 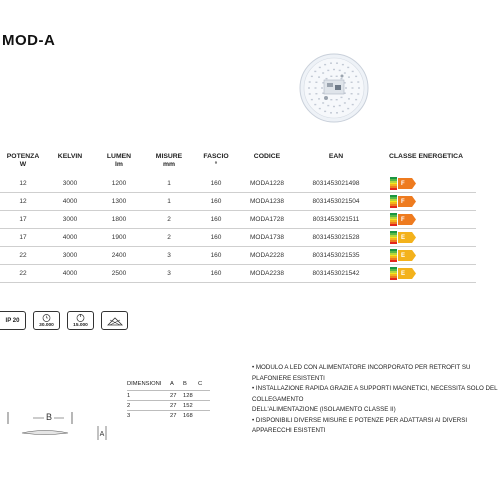 What do you see at coordinates (70, 156) in the screenshot?
I see `header-kelvin: KELVIN` at bounding box center [70, 156].